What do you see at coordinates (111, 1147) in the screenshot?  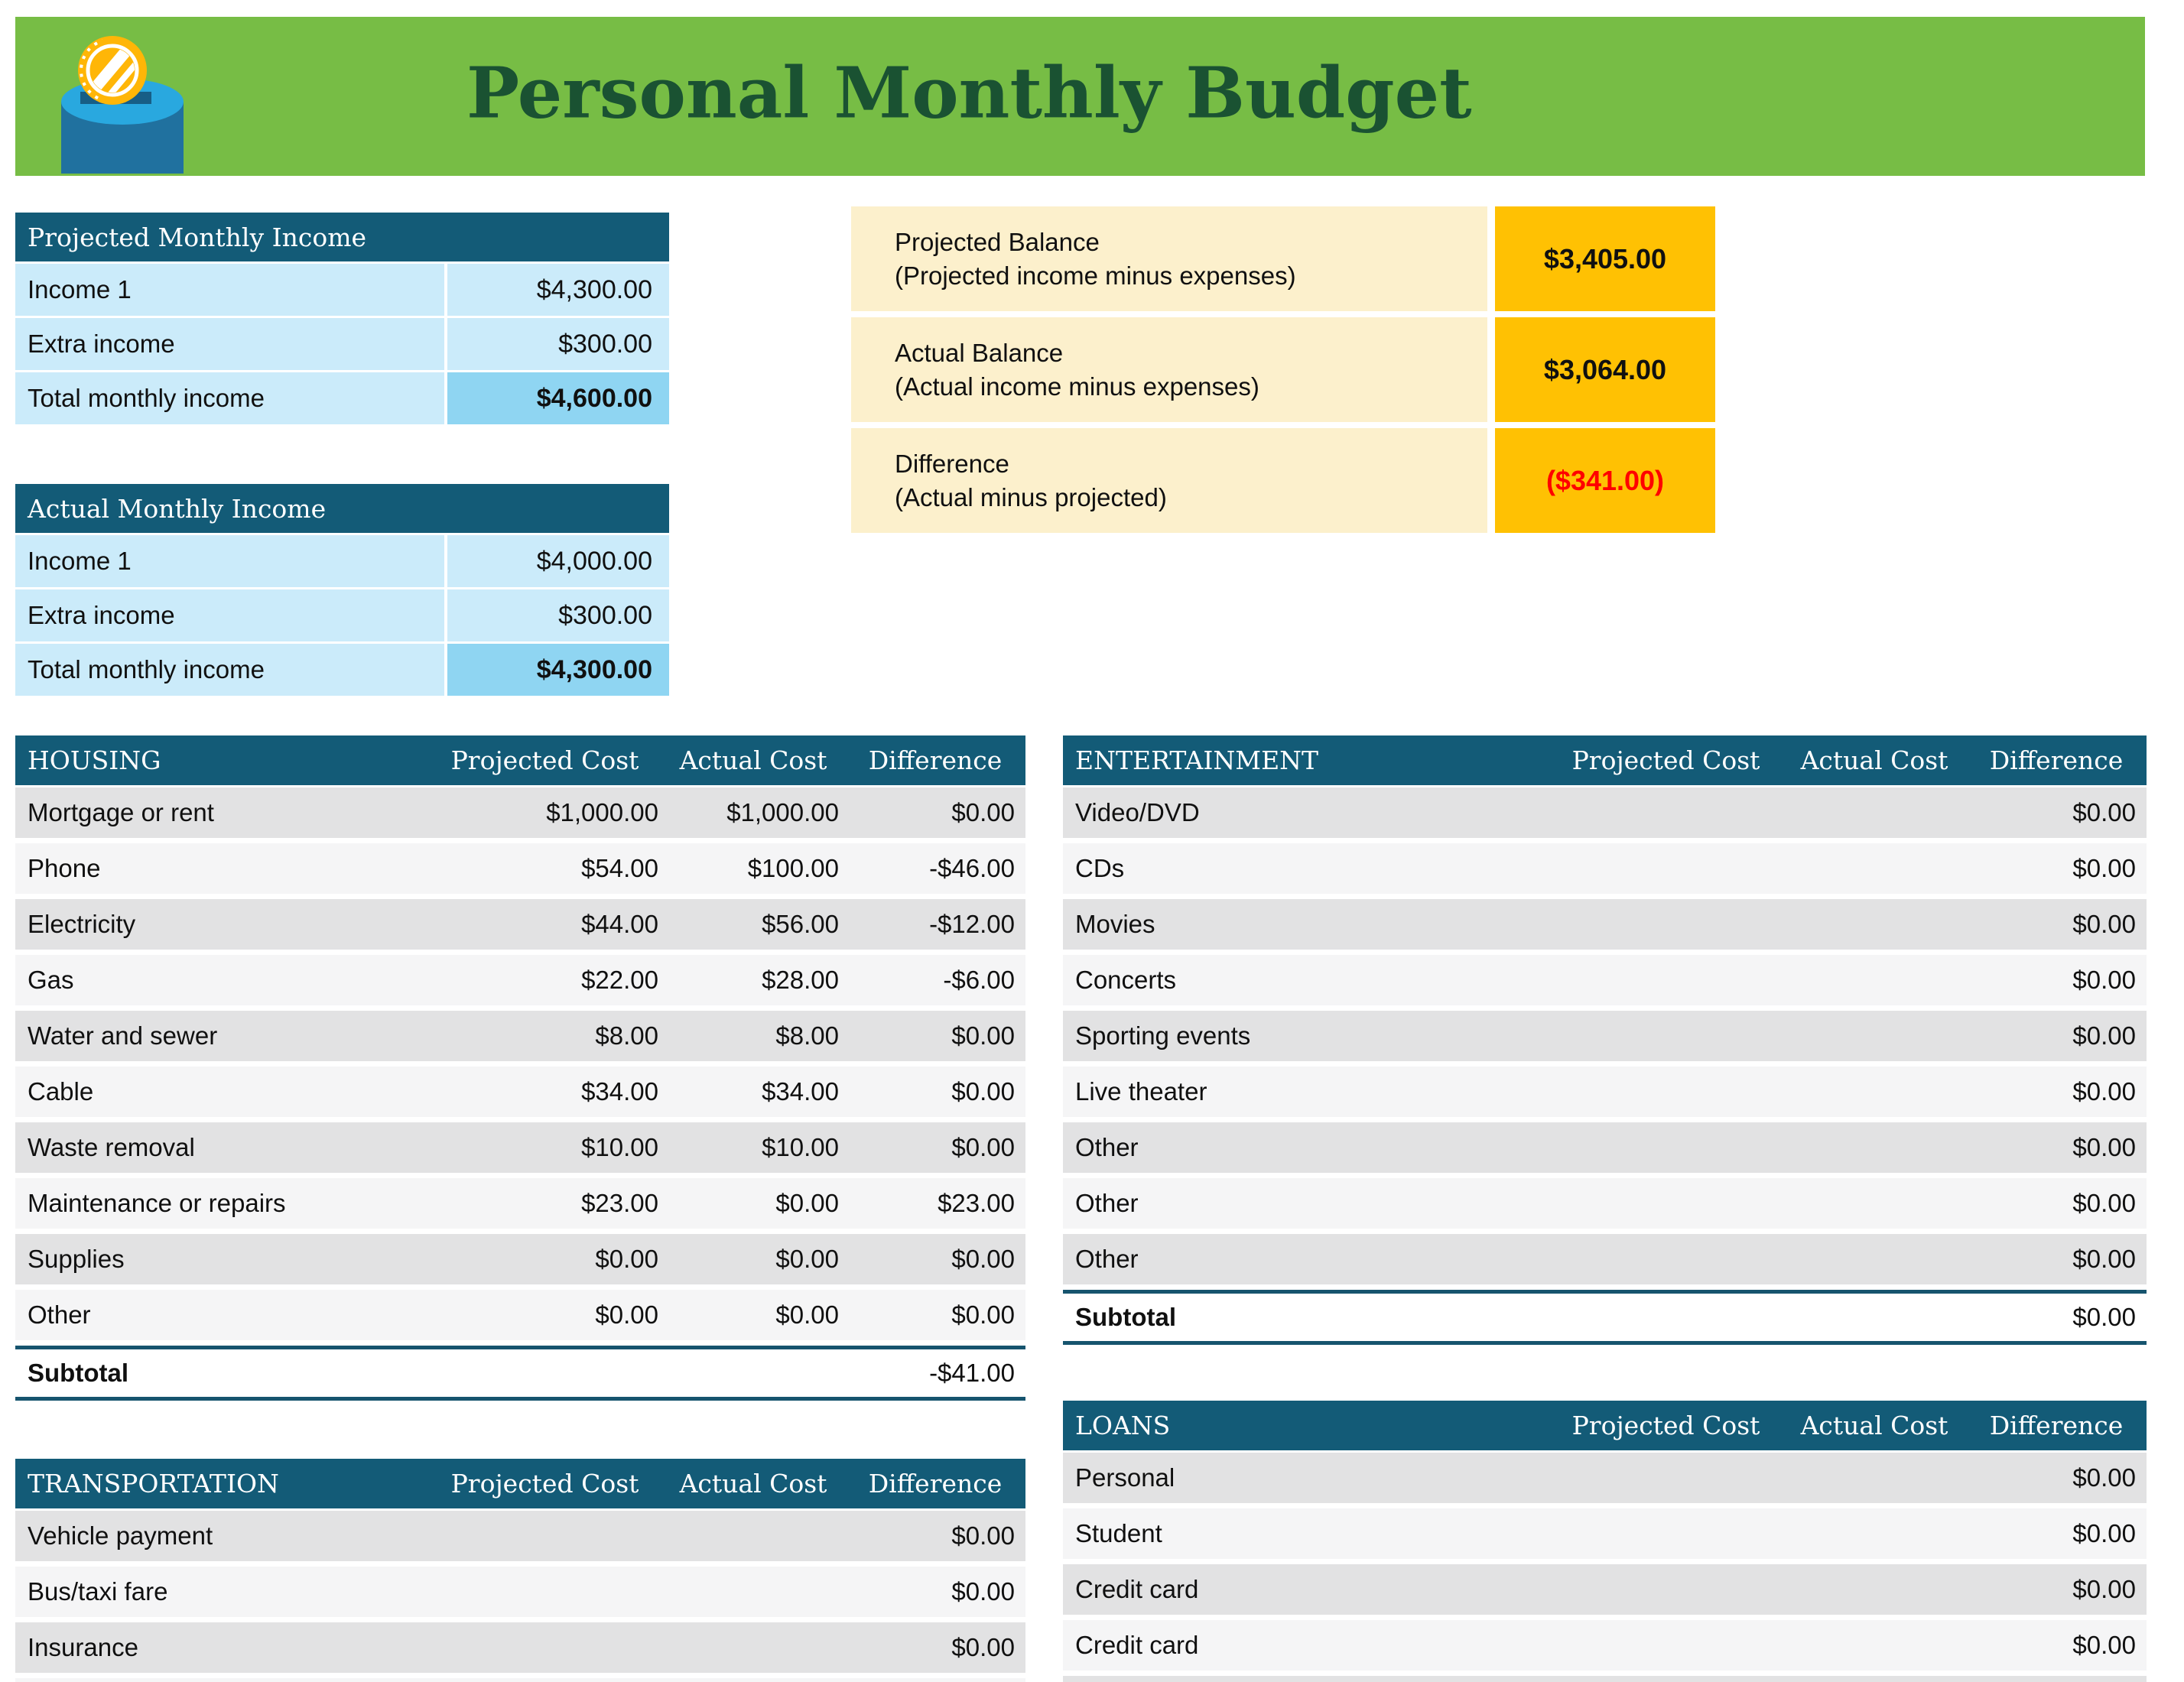 I see `expense-row-label: Waste removal` at bounding box center [111, 1147].